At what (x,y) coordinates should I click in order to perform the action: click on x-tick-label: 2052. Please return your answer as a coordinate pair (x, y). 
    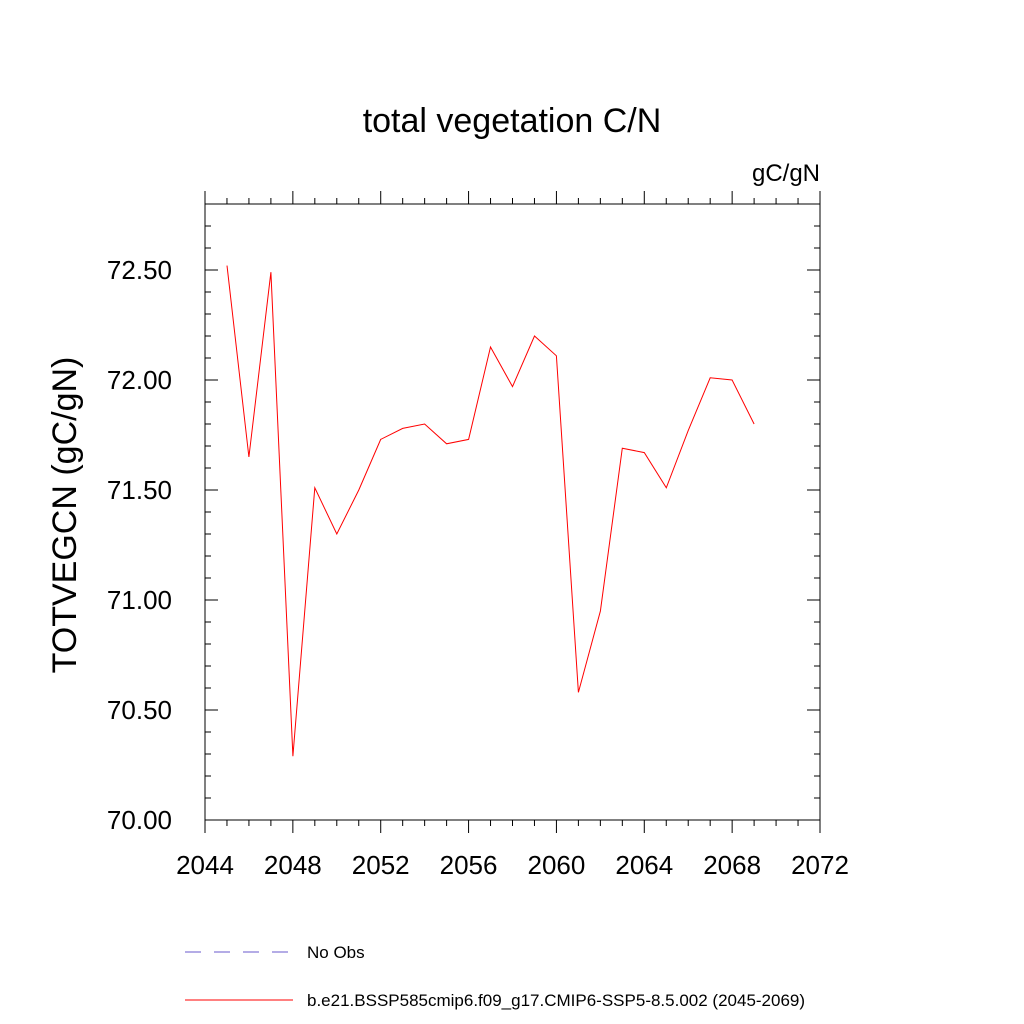
    Looking at the image, I should click on (381, 865).